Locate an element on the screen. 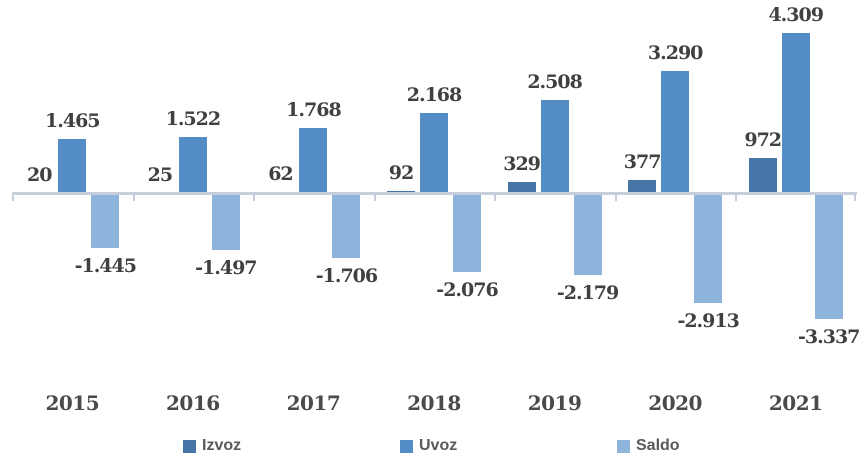 The height and width of the screenshot is (468, 863). value-label-saldo-2015: -1.445 is located at coordinates (105, 266).